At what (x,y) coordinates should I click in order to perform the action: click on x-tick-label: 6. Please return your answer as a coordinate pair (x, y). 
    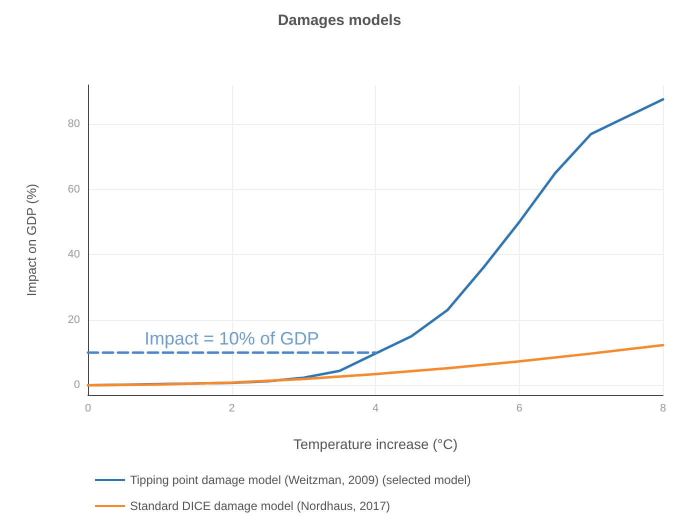
    Looking at the image, I should click on (519, 408).